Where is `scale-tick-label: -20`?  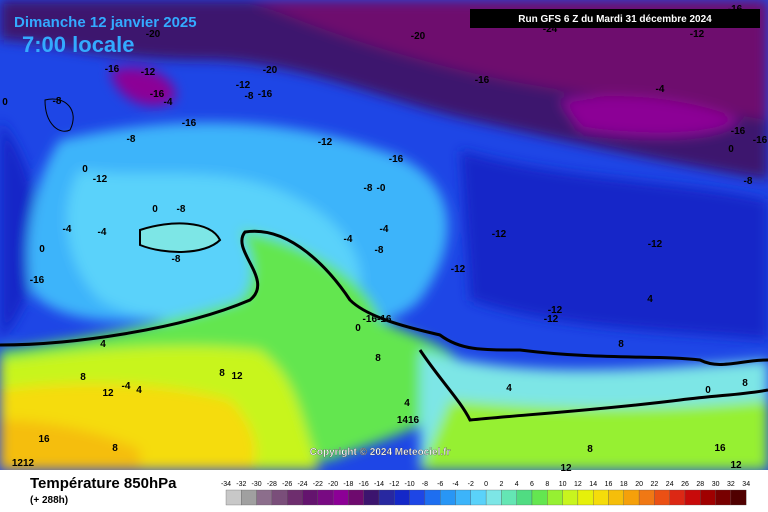
scale-tick-label: -20 is located at coordinates (333, 484).